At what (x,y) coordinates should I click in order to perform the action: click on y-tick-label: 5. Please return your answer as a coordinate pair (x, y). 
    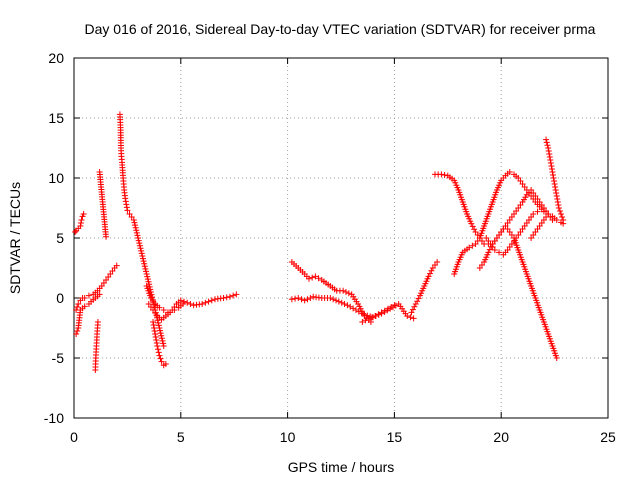
    Looking at the image, I should click on (60, 238).